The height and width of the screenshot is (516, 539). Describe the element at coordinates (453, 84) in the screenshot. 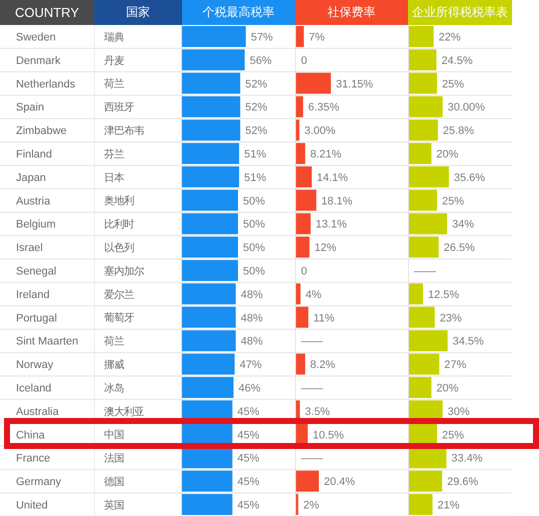

I see `data-label: 25%` at that location.